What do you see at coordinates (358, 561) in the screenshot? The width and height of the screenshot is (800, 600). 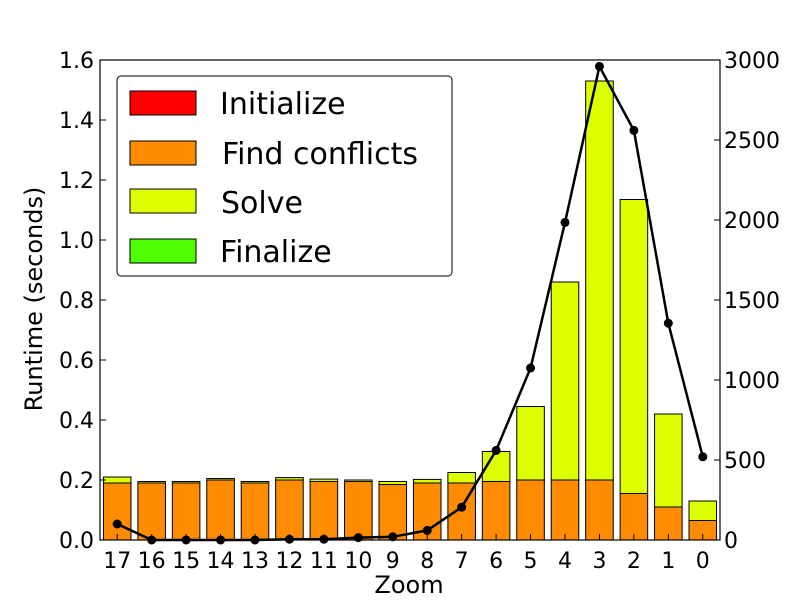 I see `x-tick-label: 10` at bounding box center [358, 561].